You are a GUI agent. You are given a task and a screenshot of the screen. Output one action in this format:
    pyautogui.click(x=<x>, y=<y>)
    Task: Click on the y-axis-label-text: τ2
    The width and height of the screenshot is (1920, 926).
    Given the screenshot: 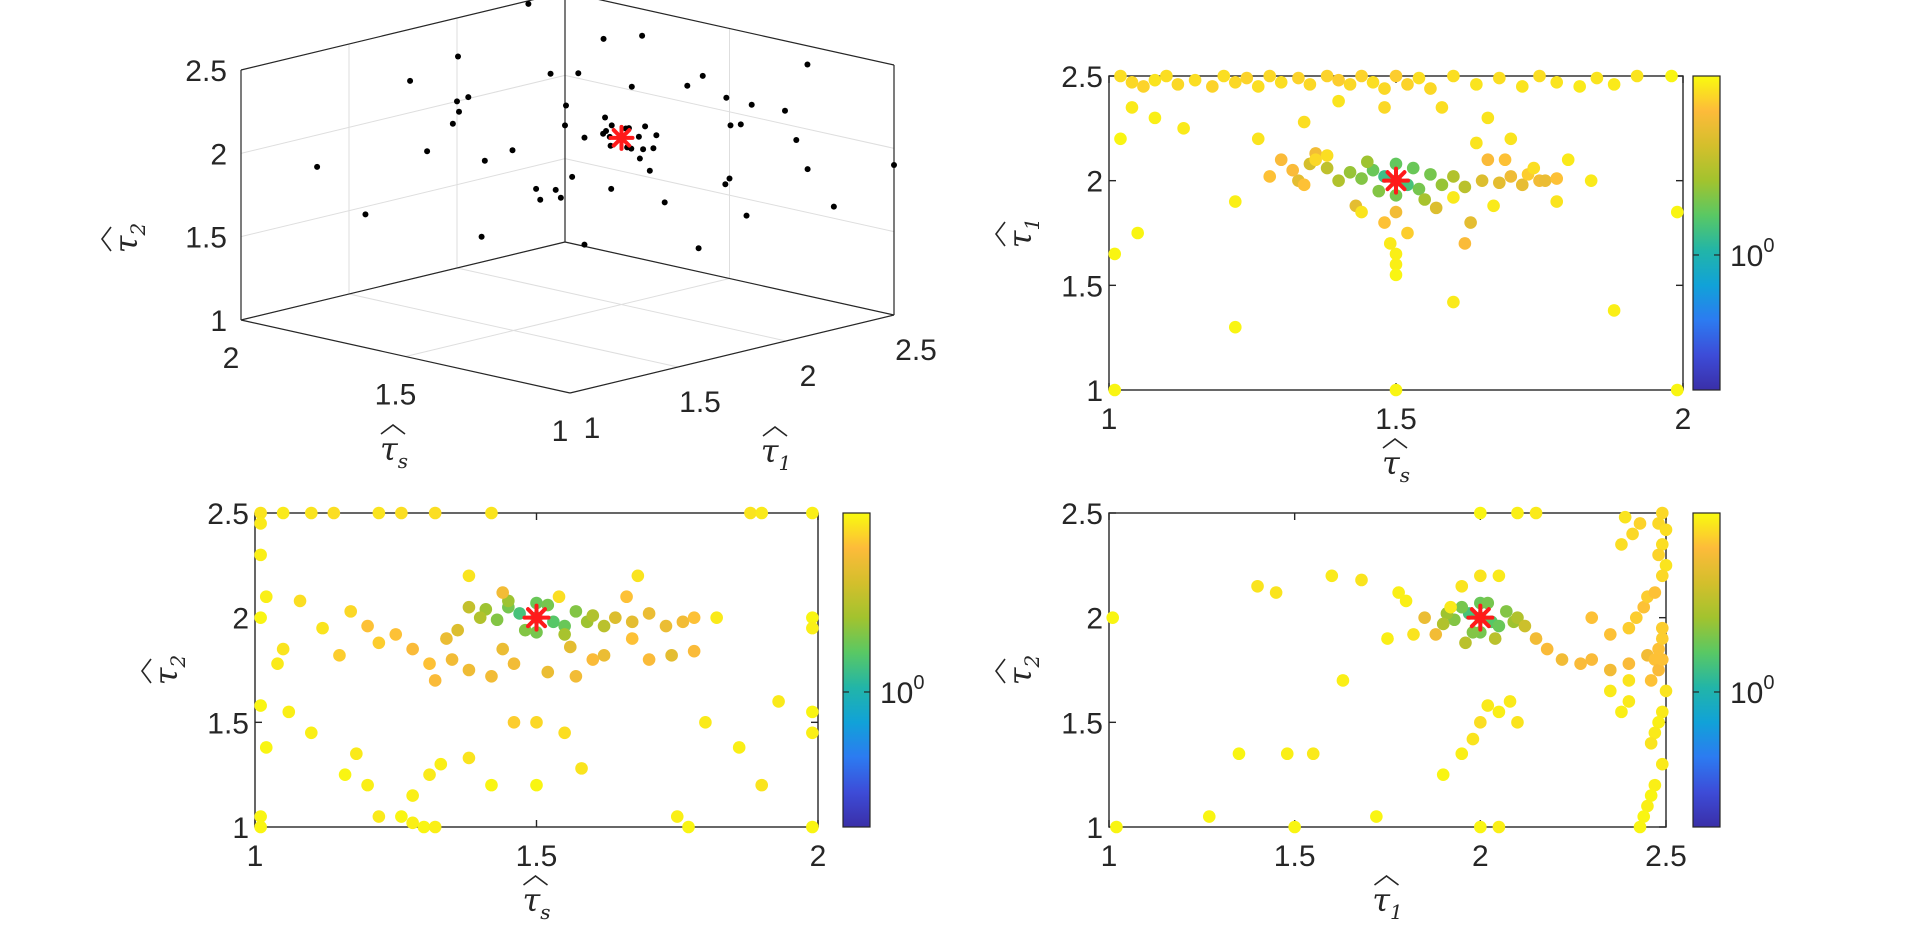 What is the action you would take?
    pyautogui.click(x=168, y=670)
    